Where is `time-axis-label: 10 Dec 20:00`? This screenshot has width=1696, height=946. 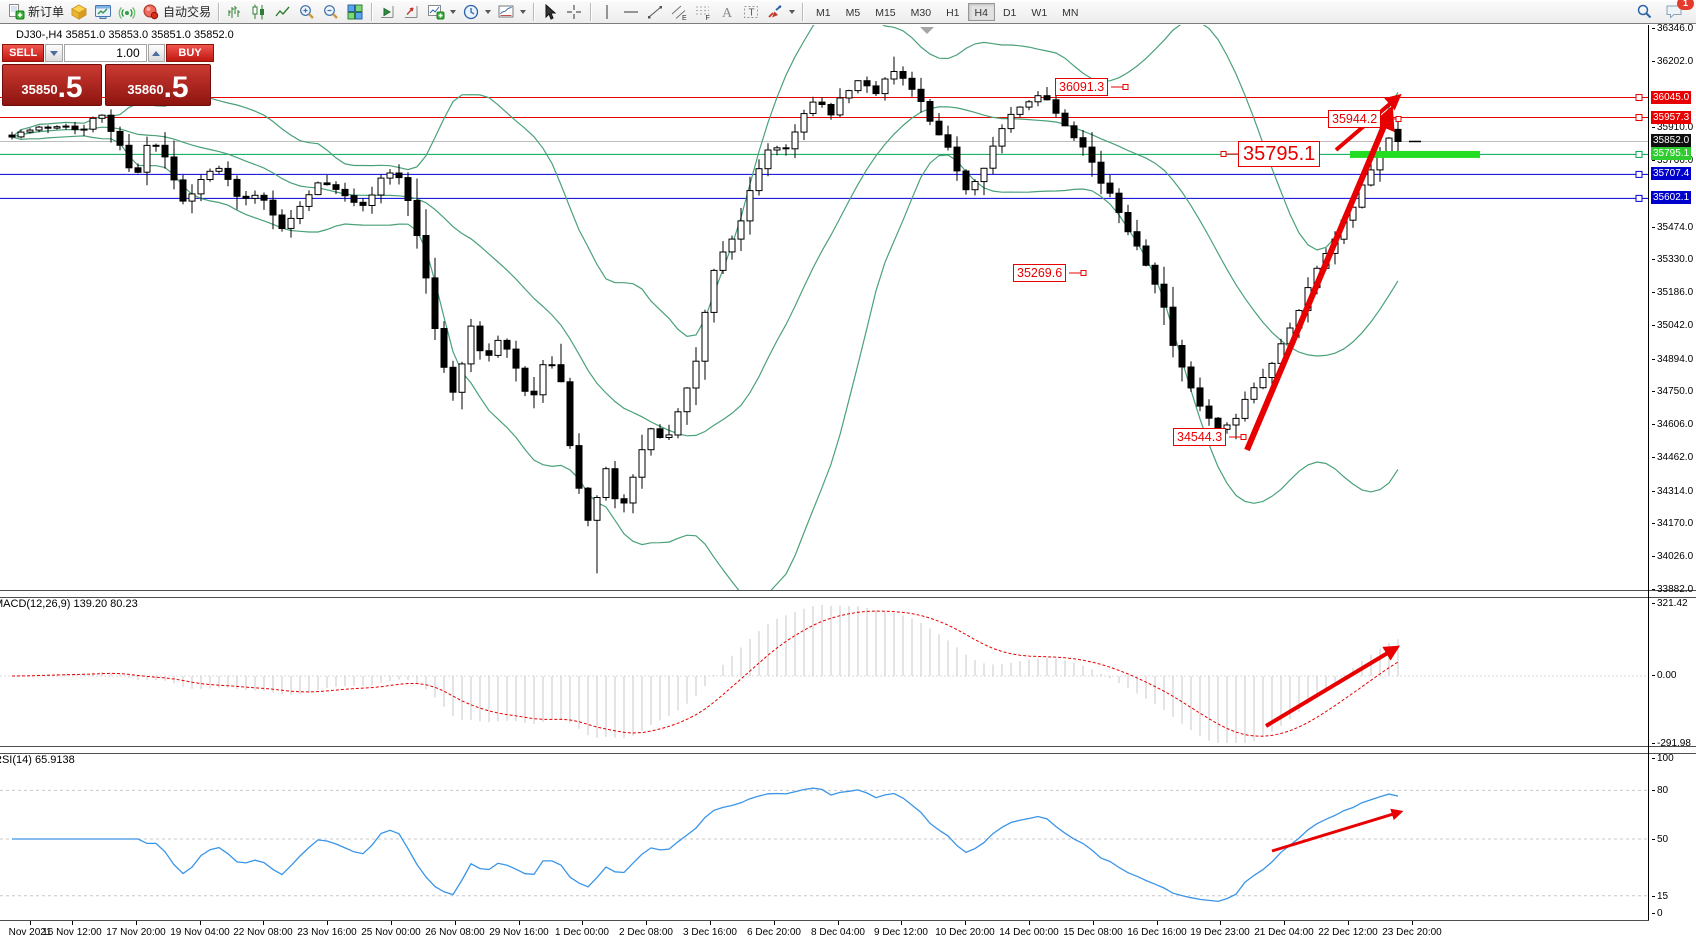 time-axis-label: 10 Dec 20:00 is located at coordinates (965, 932).